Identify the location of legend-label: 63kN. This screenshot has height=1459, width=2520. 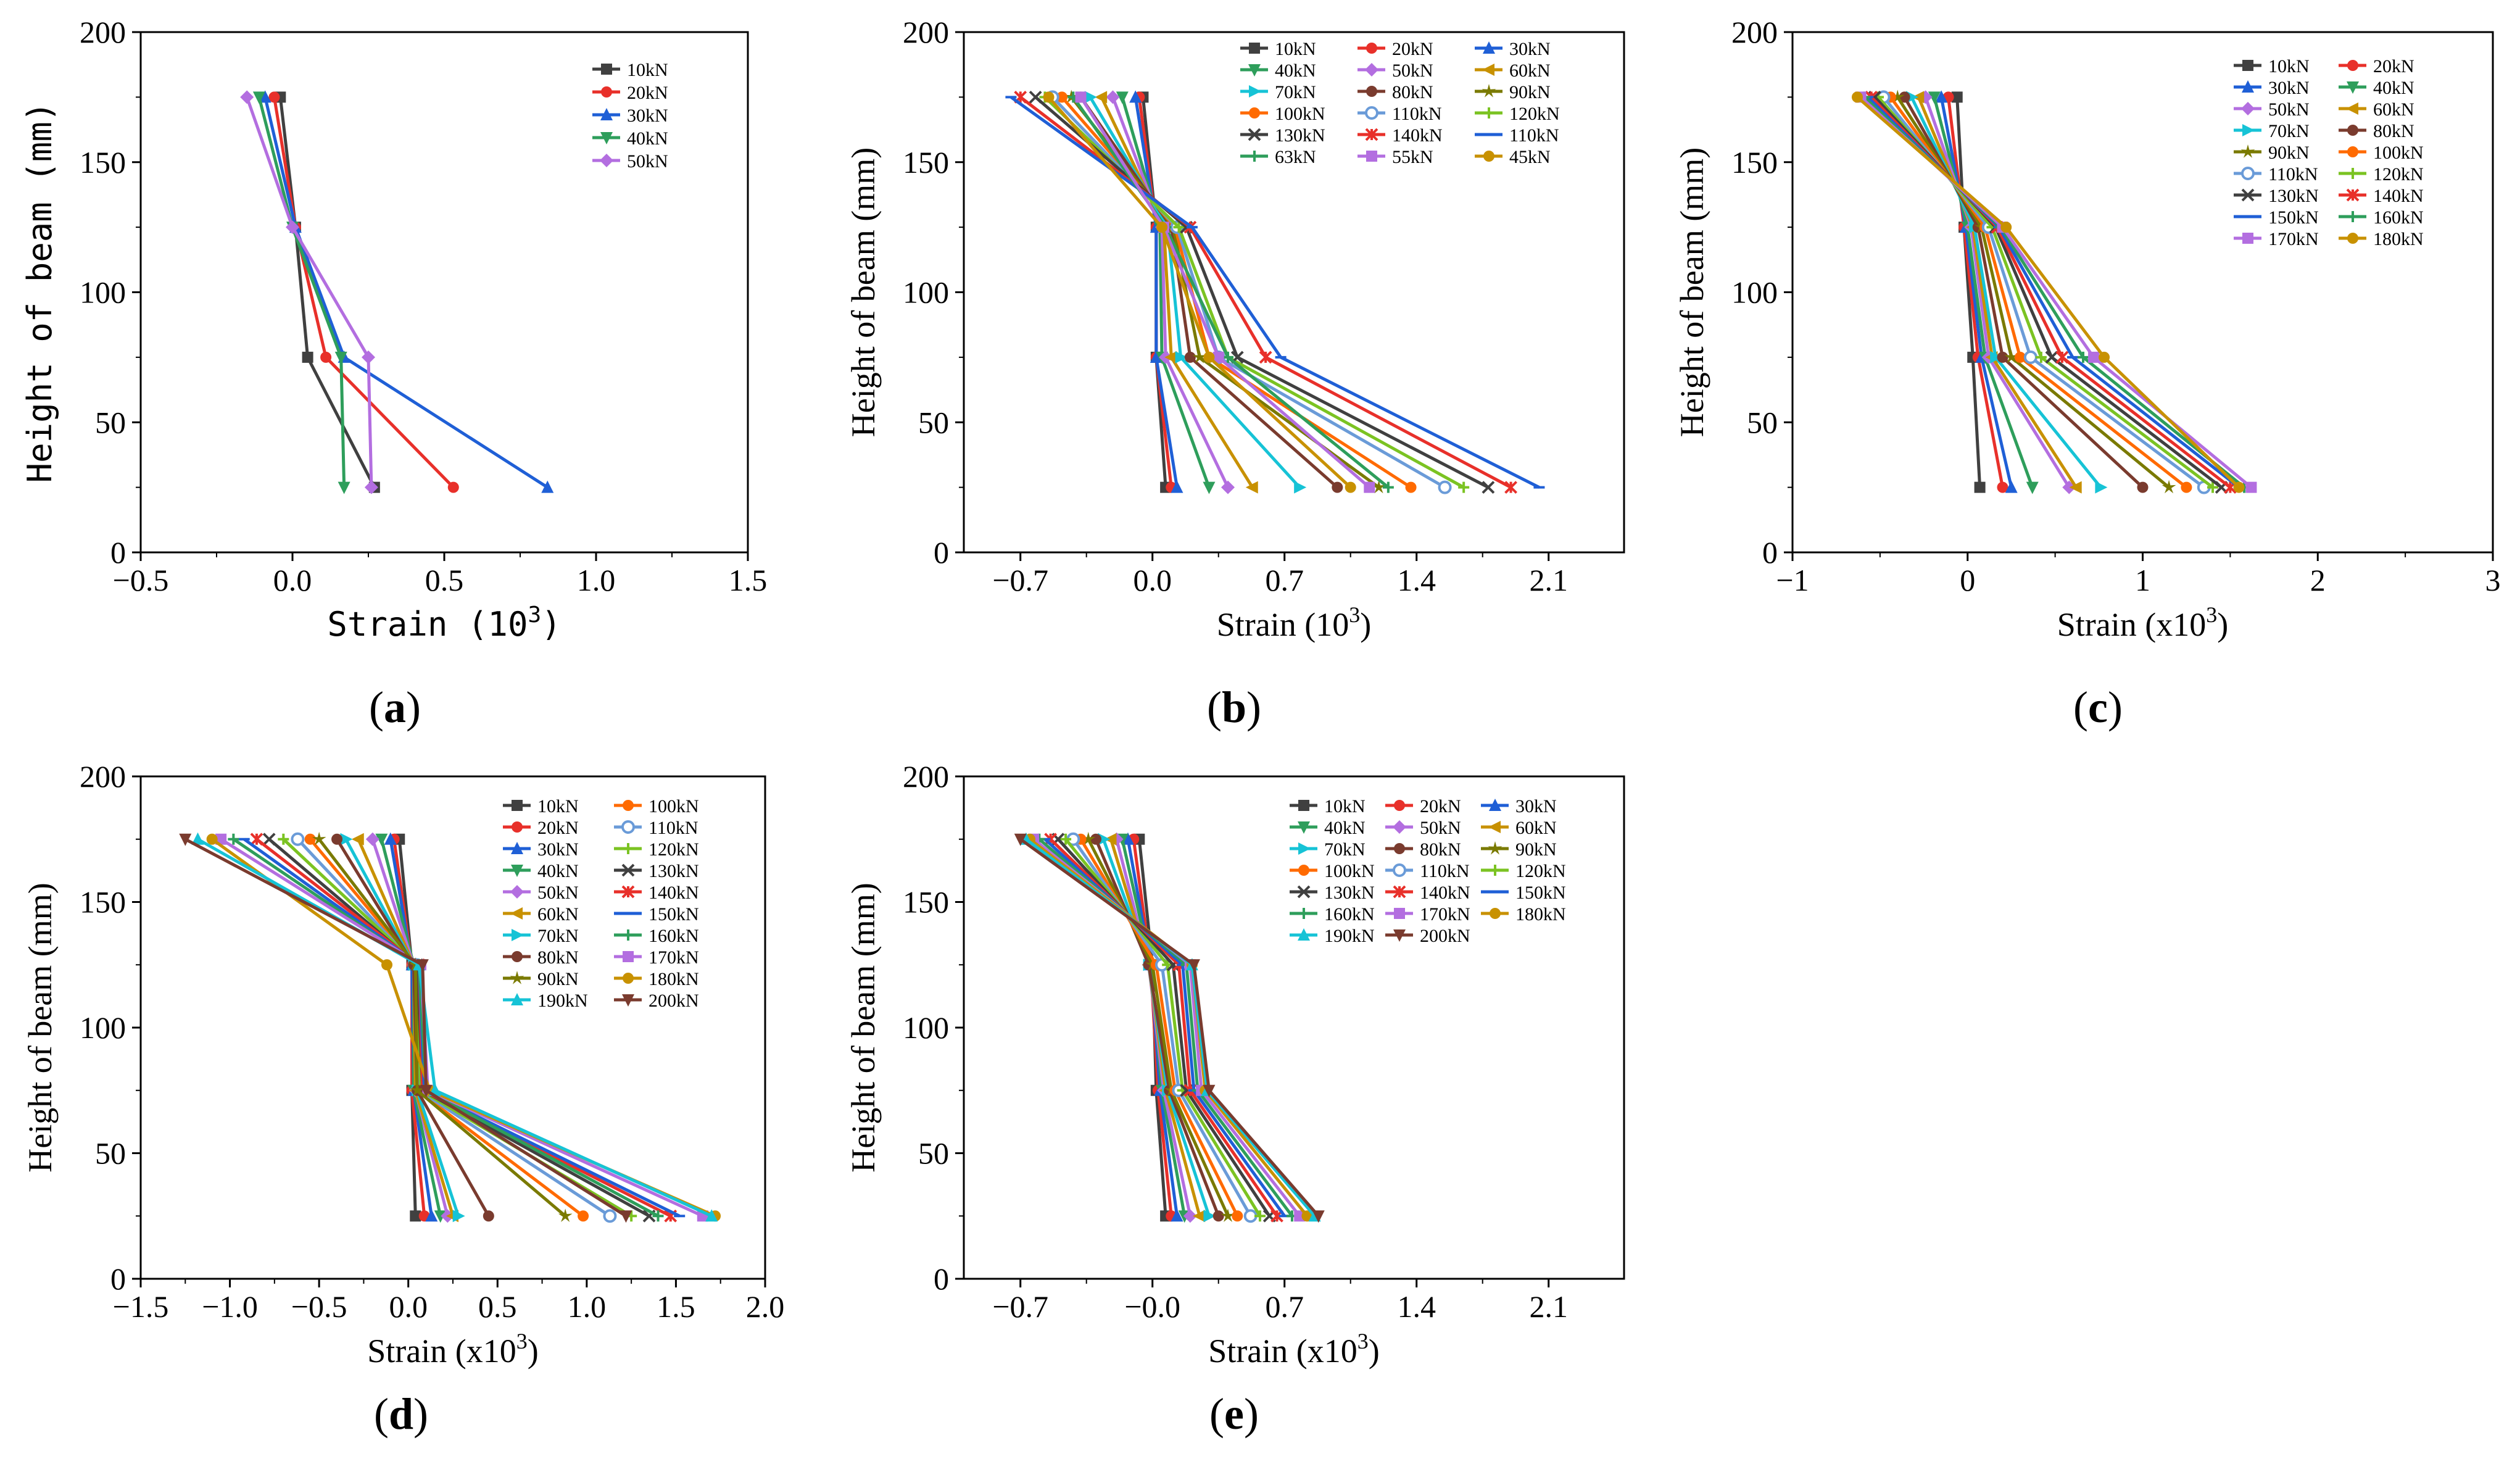
(1295, 157).